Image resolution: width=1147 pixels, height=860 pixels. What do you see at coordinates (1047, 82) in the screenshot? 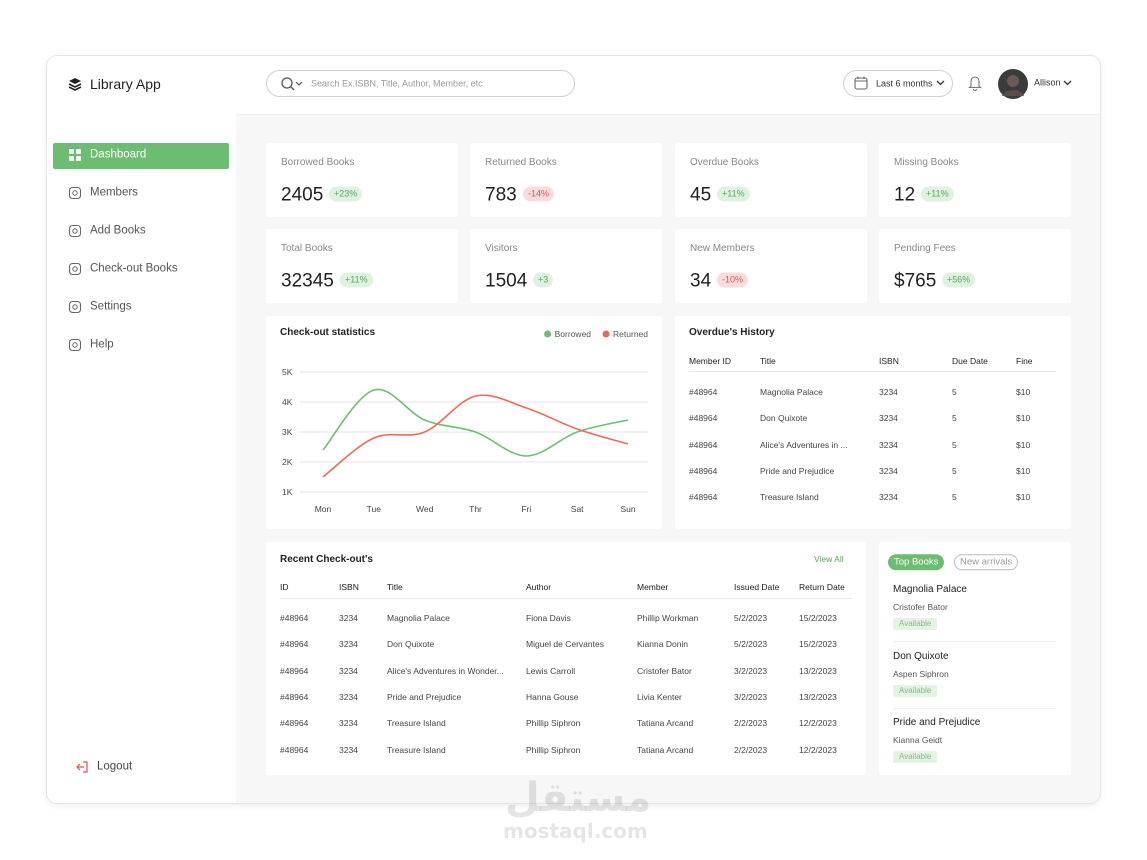
I see `user-name: Allison` at bounding box center [1047, 82].